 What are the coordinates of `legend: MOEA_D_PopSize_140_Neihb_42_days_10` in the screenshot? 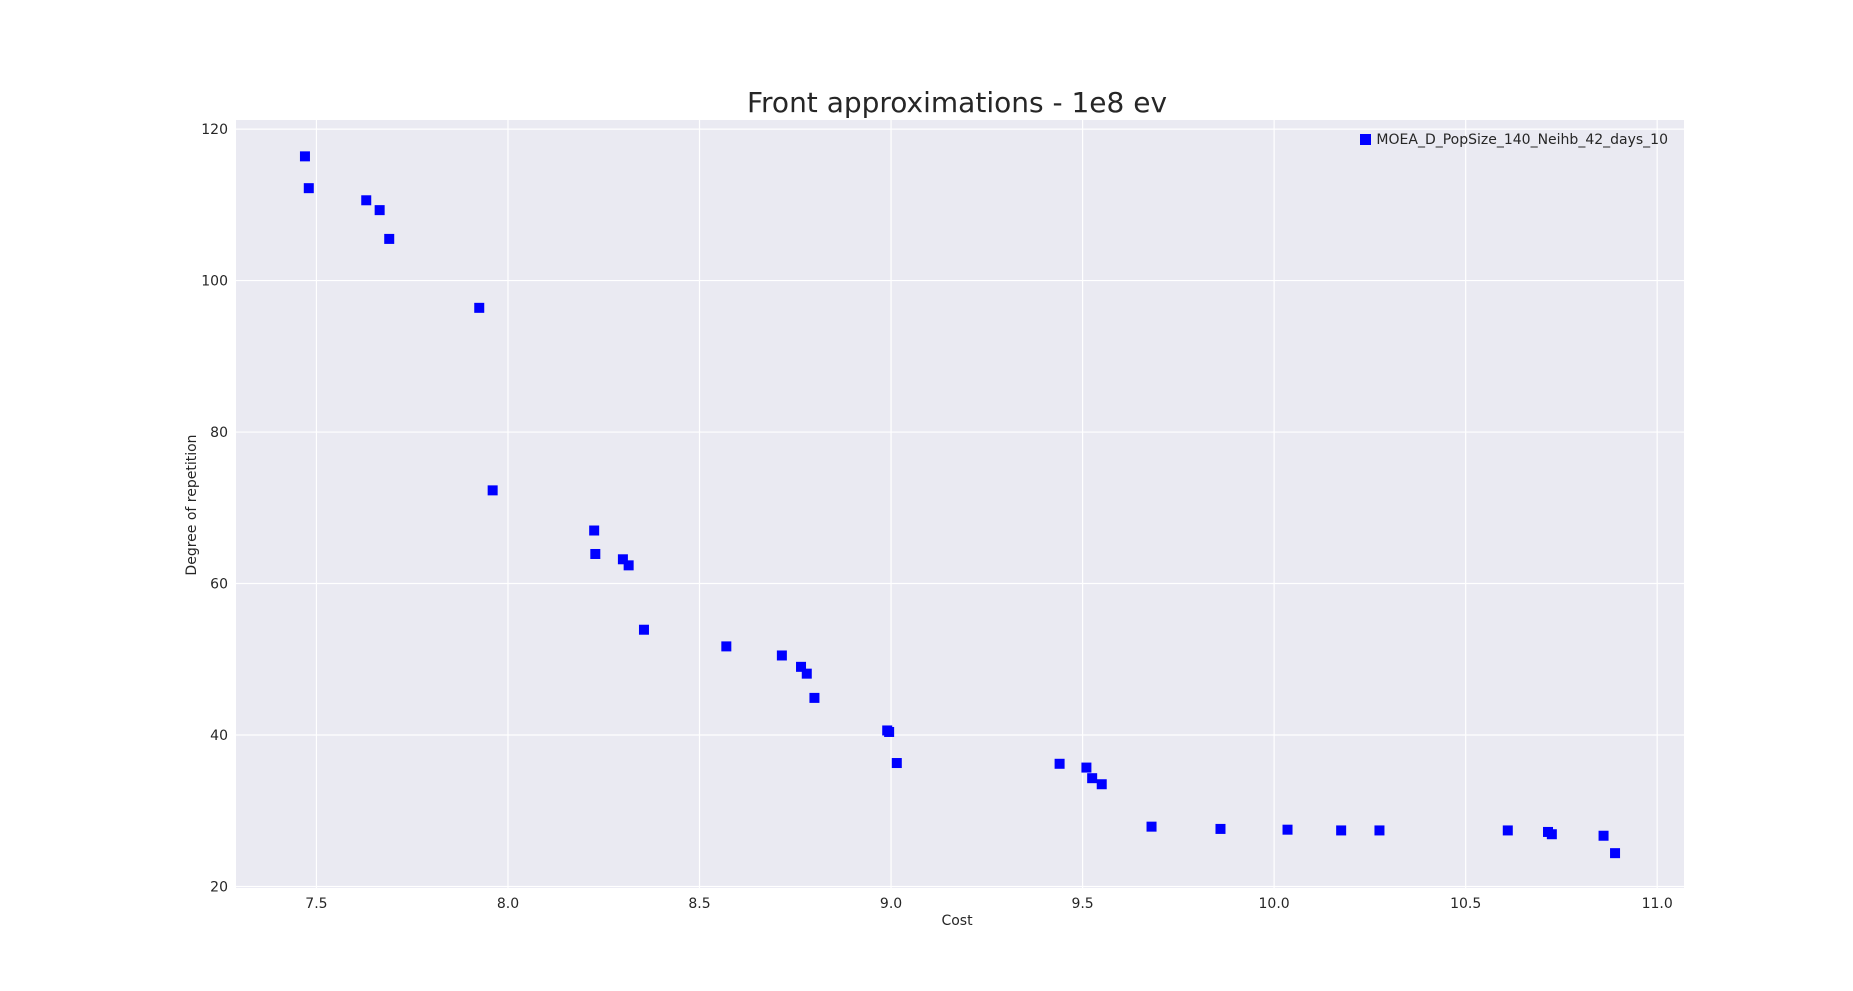 It's located at (1514, 140).